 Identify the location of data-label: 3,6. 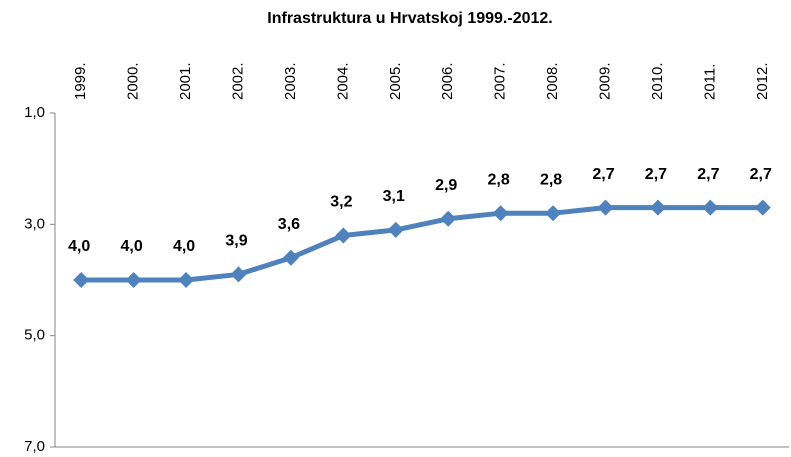
(289, 224).